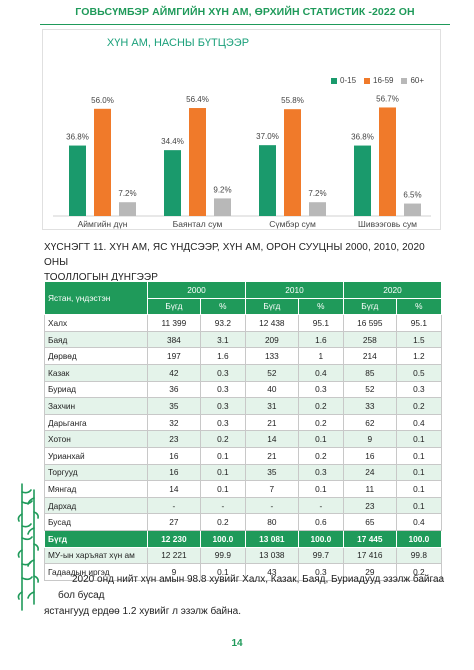  I want to click on table-row: Мянгад 14 0.1 7 0.1 11 0.1, so click(243, 489).